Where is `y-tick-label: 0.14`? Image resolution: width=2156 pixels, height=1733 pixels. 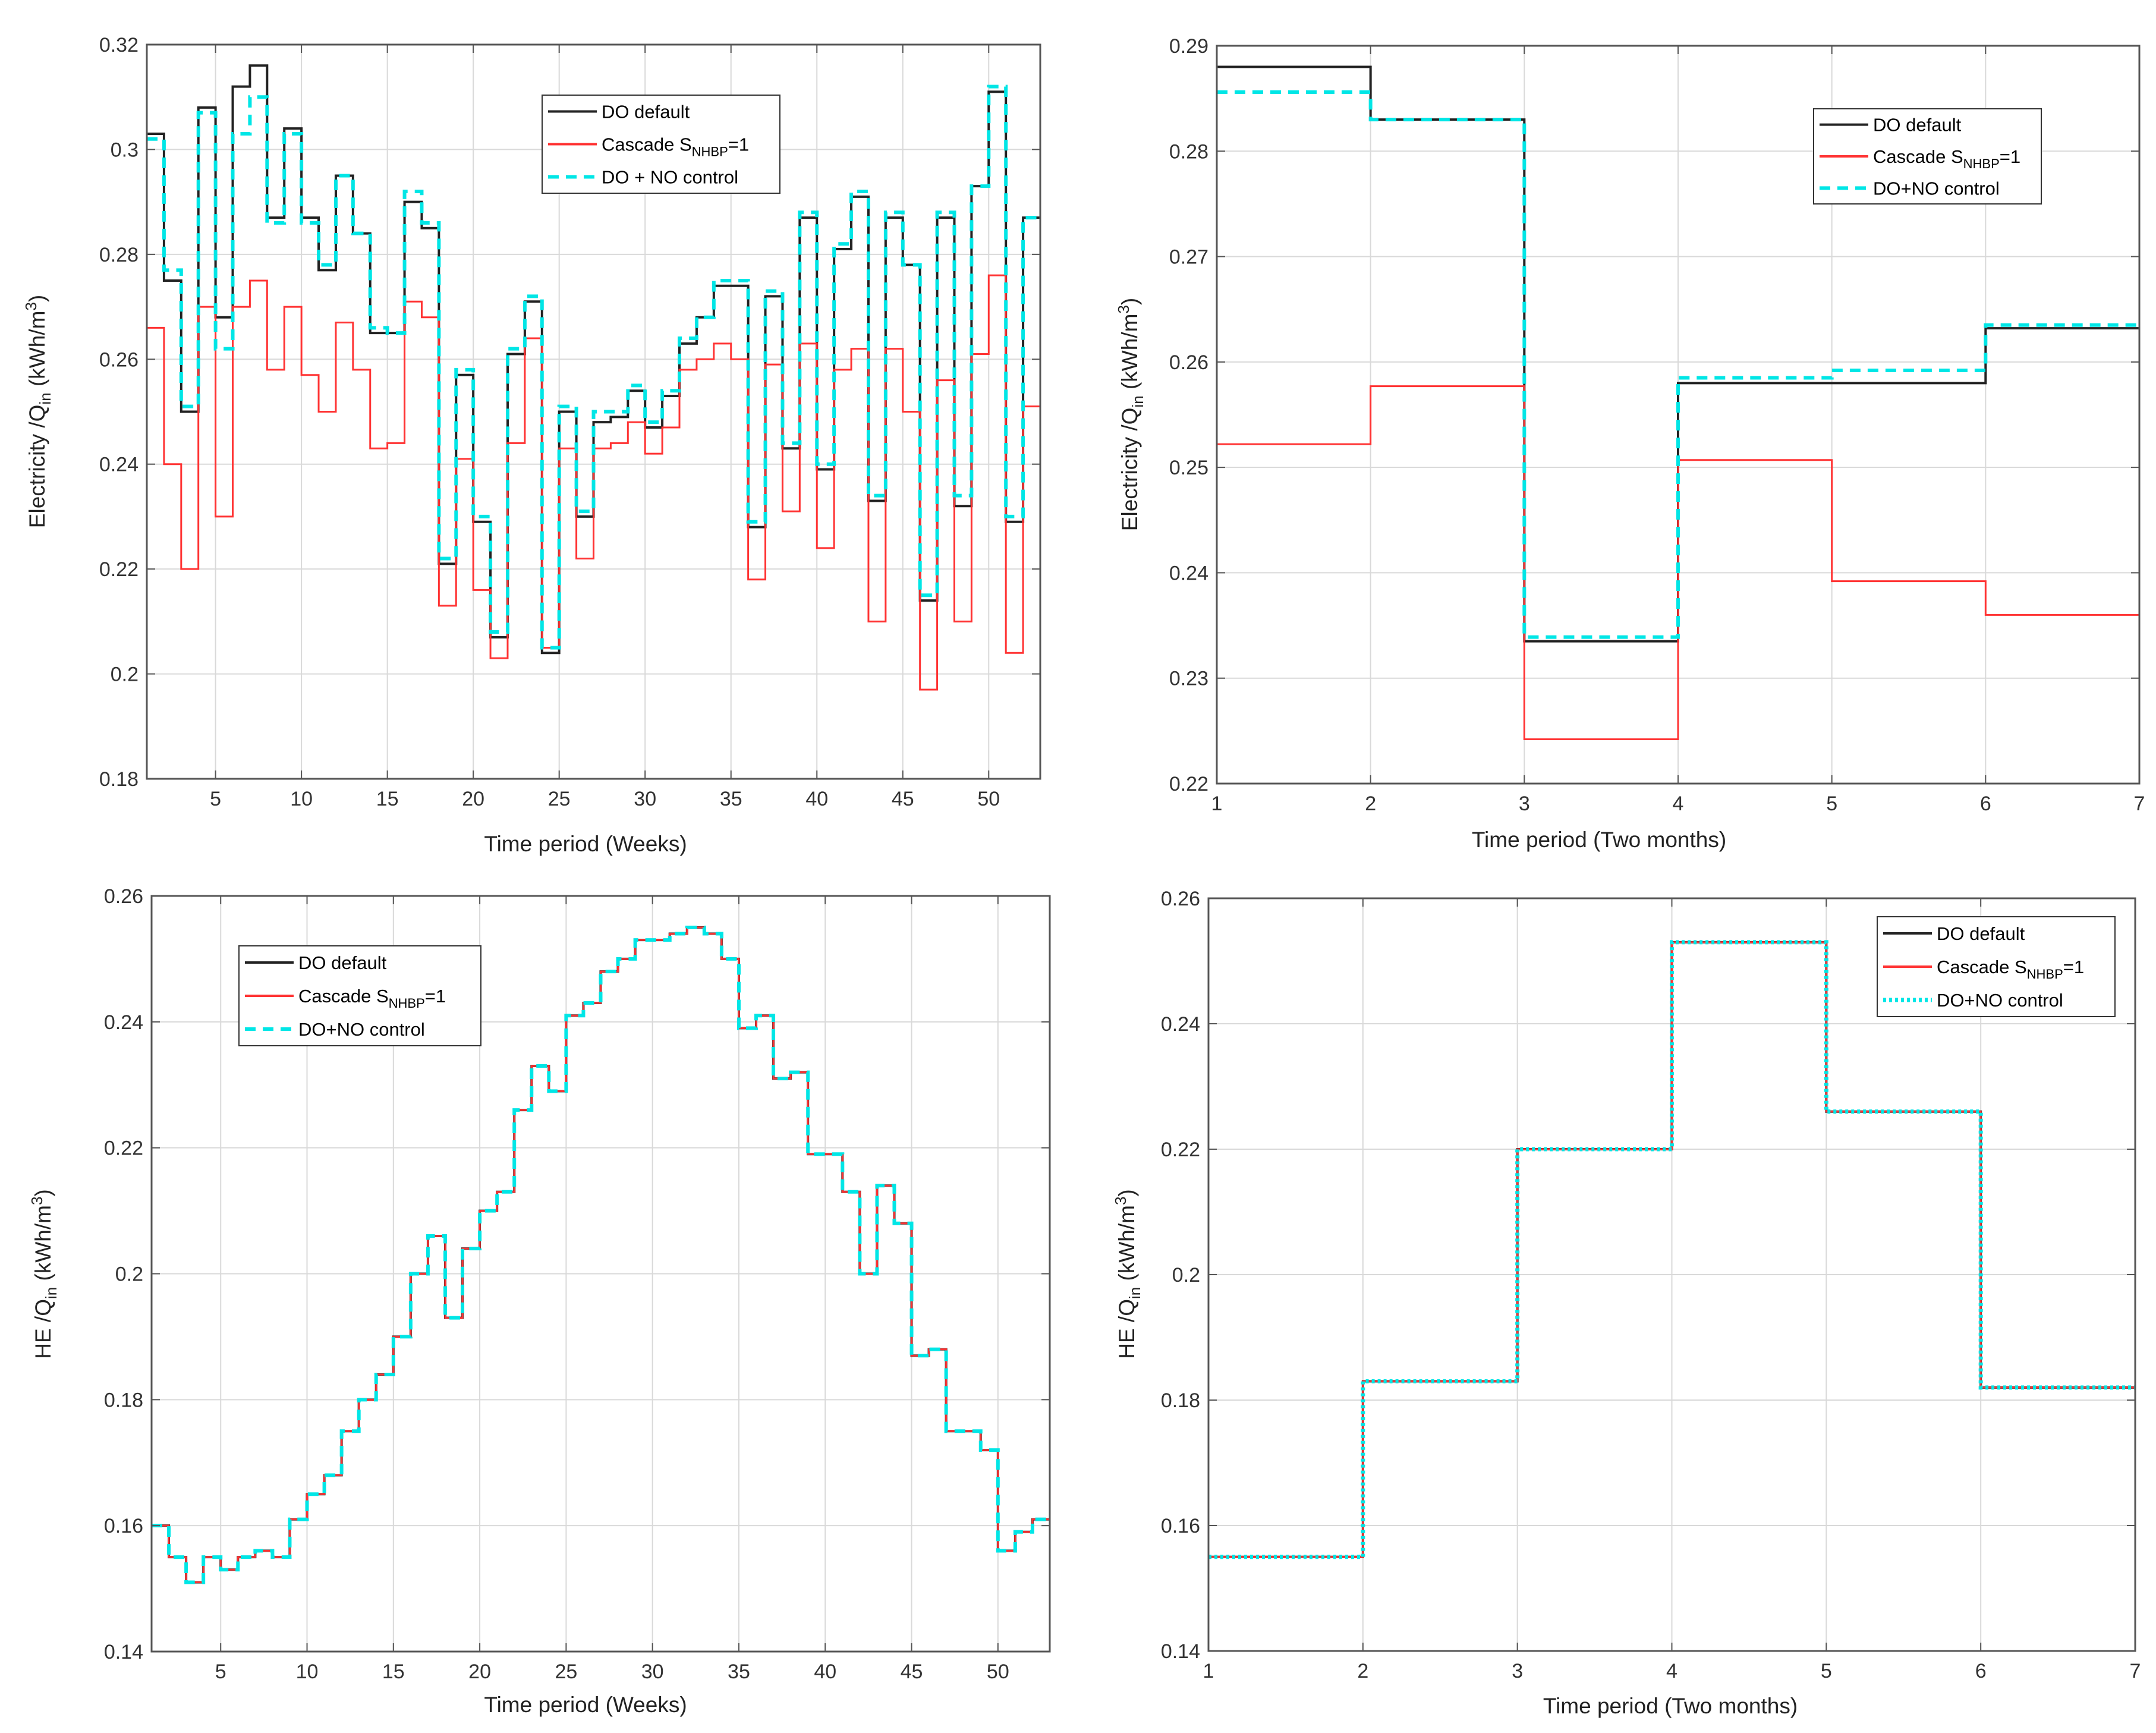
y-tick-label: 0.14 is located at coordinates (1180, 1651).